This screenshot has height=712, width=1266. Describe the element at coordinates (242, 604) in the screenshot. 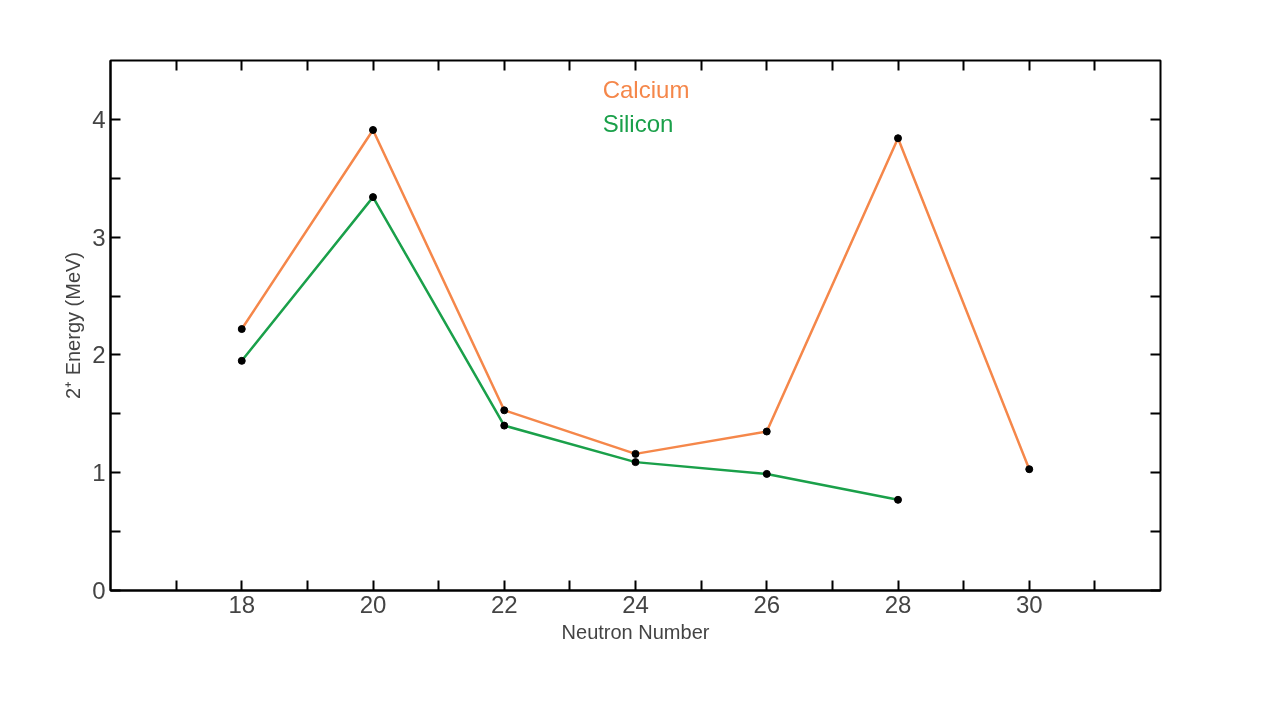

I see `x-tick-label: 18` at that location.